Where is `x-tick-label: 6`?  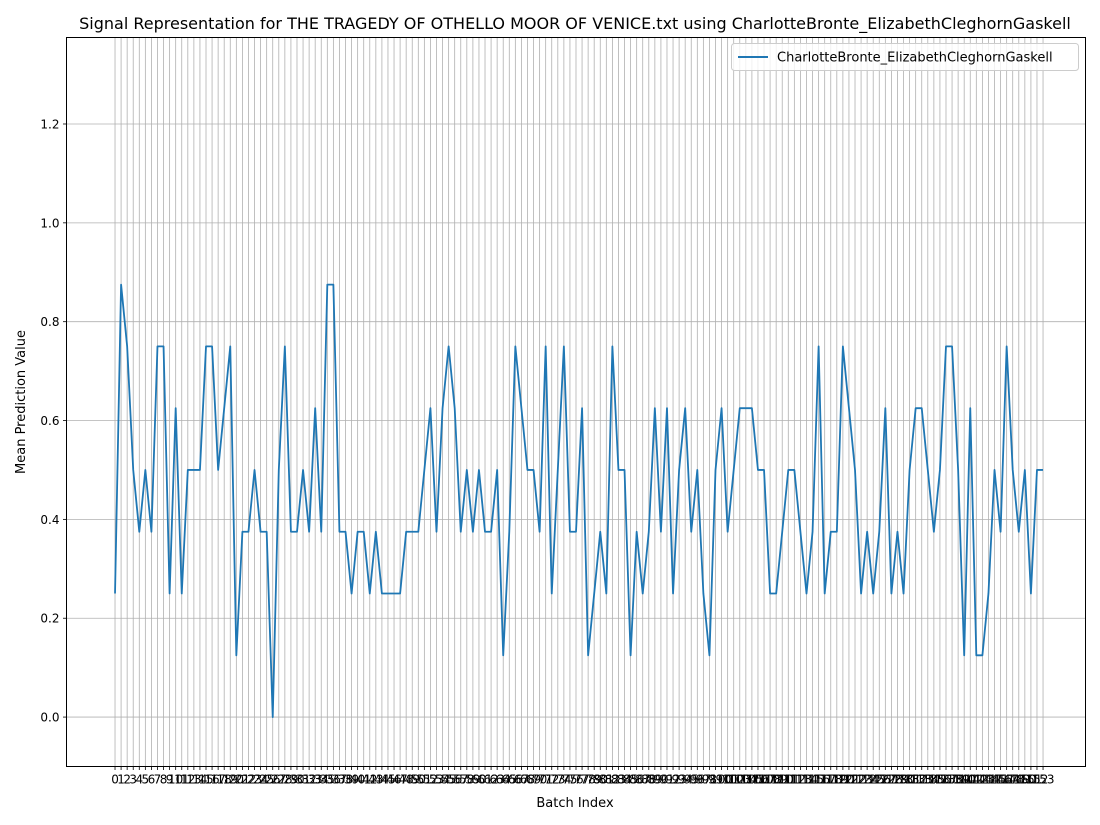 x-tick-label: 6 is located at coordinates (152, 780).